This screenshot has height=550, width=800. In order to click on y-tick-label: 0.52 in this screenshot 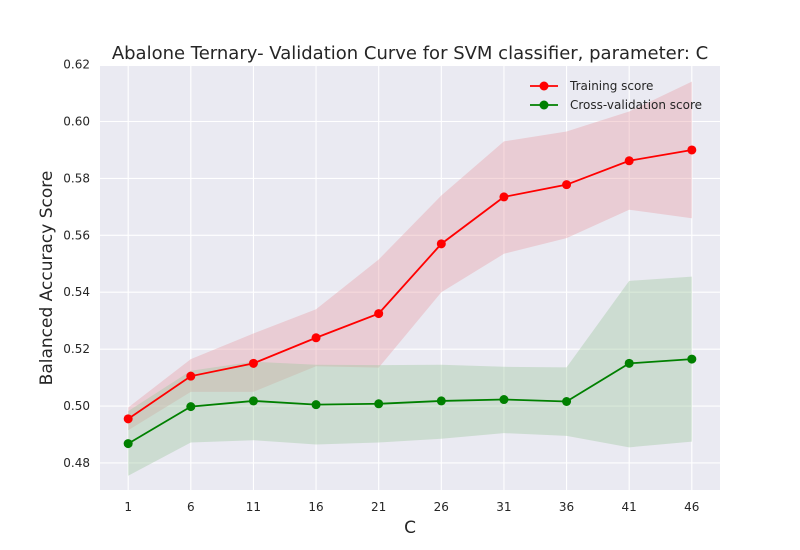, I will do `click(76, 349)`.